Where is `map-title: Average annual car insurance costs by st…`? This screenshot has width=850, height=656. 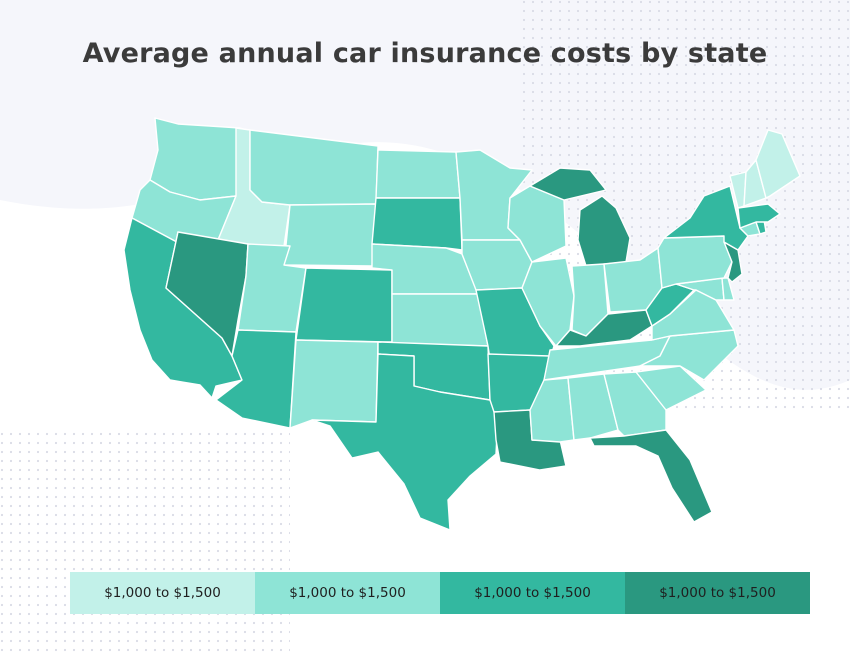
map-title: Average annual car insurance costs by st… is located at coordinates (425, 53).